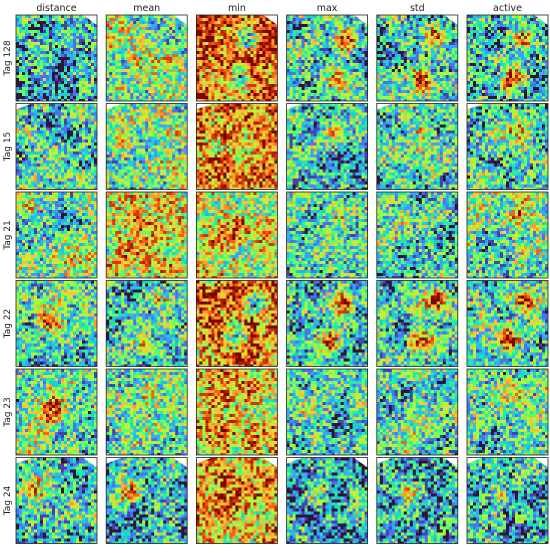 The image size is (550, 553). Describe the element at coordinates (417, 235) in the screenshot. I see `panel-tag-21-std` at that location.